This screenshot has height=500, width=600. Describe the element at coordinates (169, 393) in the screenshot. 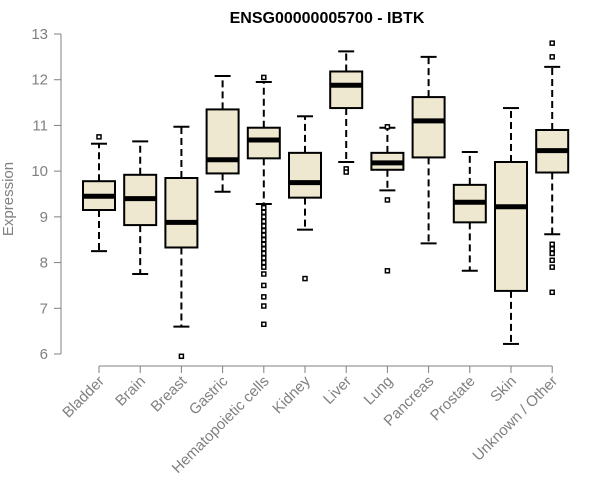

I see `x-tick-label: Breast` at that location.